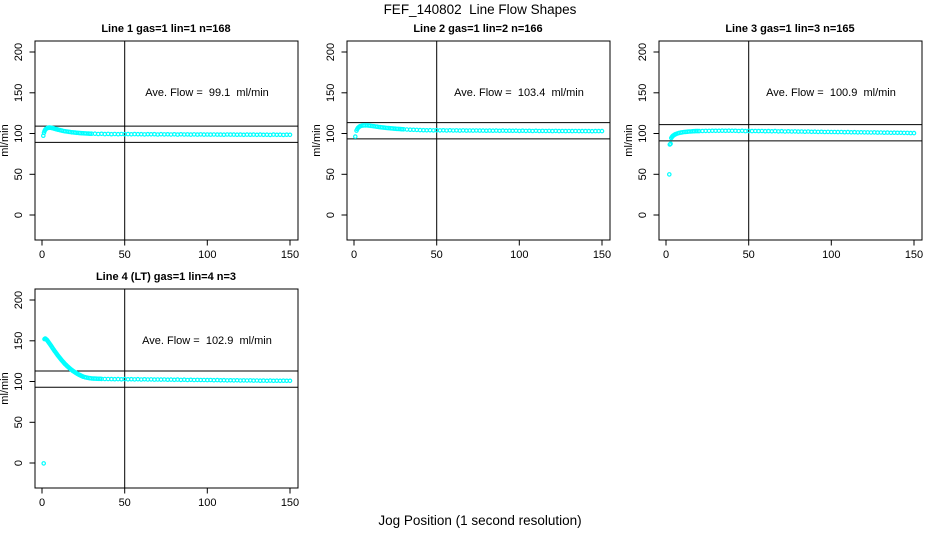 The height and width of the screenshot is (540, 936). I want to click on plot-line-1: 0 50 100 150 0 50 100 150 200 ml/min, so click(149, 150).